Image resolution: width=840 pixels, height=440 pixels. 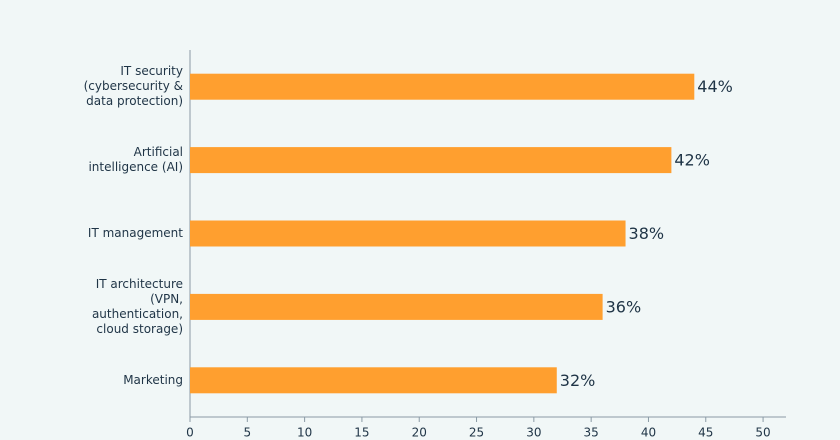 What do you see at coordinates (591, 433) in the screenshot?
I see `x-tick-label: 35` at bounding box center [591, 433].